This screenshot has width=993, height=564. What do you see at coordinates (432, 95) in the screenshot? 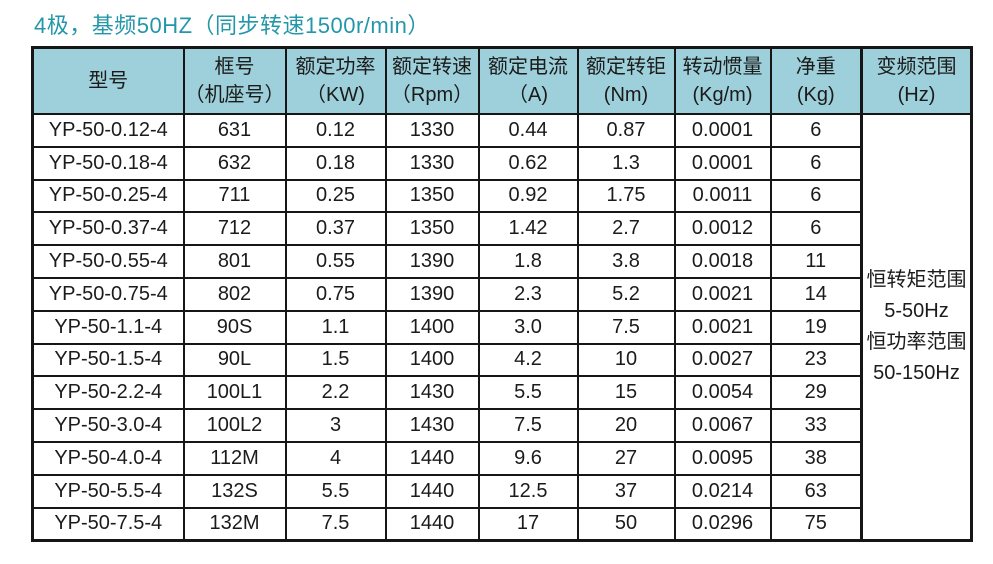
I see `header-label: （Rpm）` at bounding box center [432, 95].